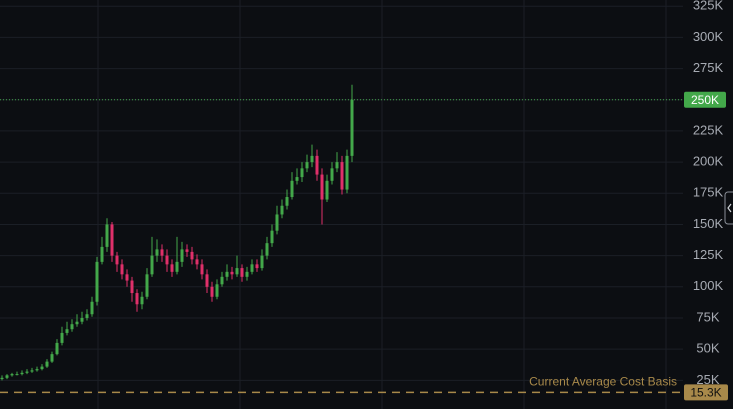 This screenshot has height=409, width=733. What do you see at coordinates (707, 379) in the screenshot?
I see `y-tick-label: 25K` at bounding box center [707, 379].